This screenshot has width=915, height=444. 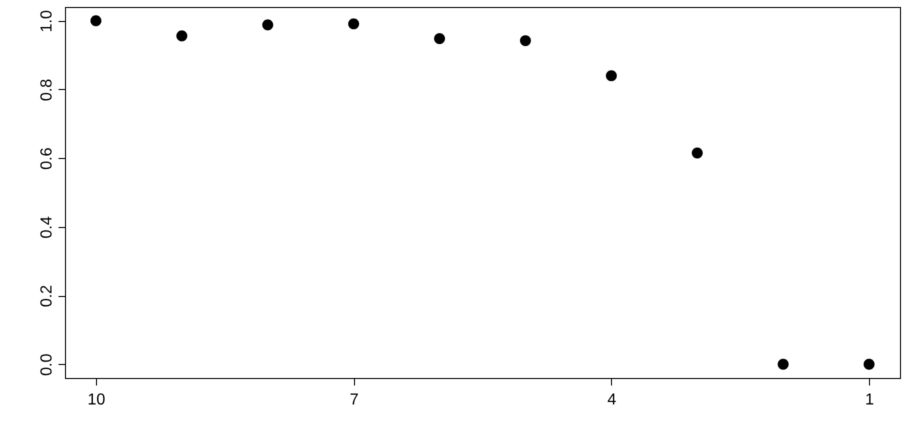 What do you see at coordinates (47, 227) in the screenshot?
I see `y-tick-label: 0.4` at bounding box center [47, 227].